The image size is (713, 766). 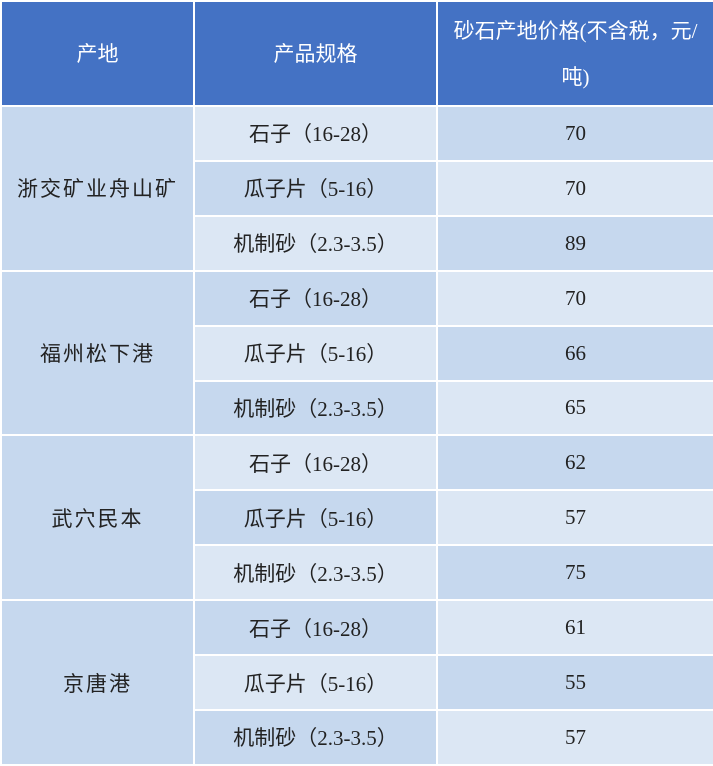 I want to click on data-row: 机制砂（2.3-3.5） 89, so click(x=357, y=243).